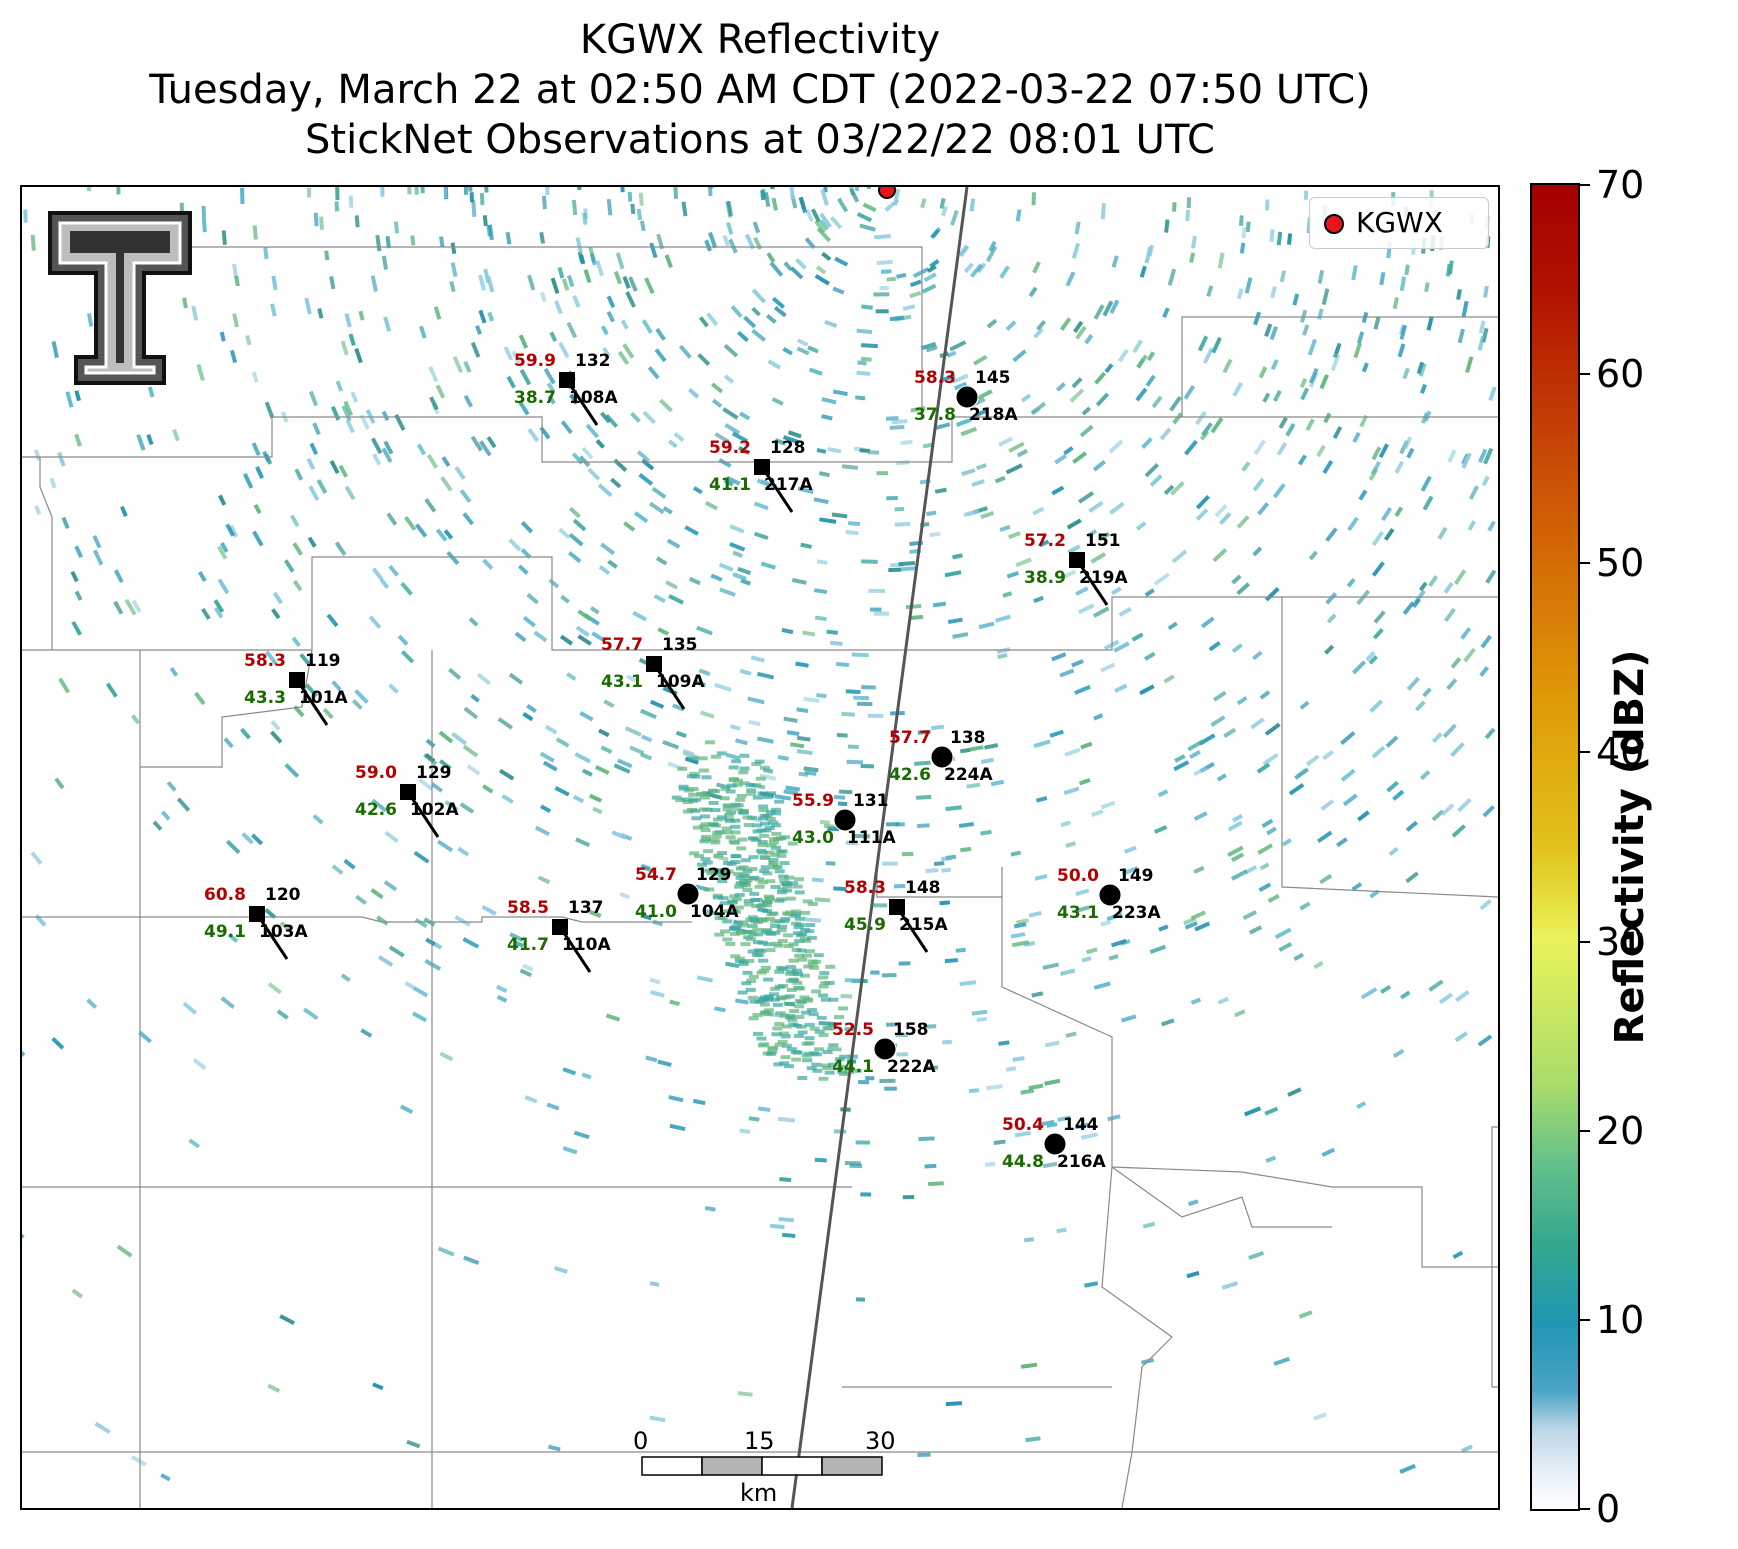 The image size is (1738, 1549). Describe the element at coordinates (1023, 1125) in the screenshot. I see `station-temp-216A: 50.4` at that location.